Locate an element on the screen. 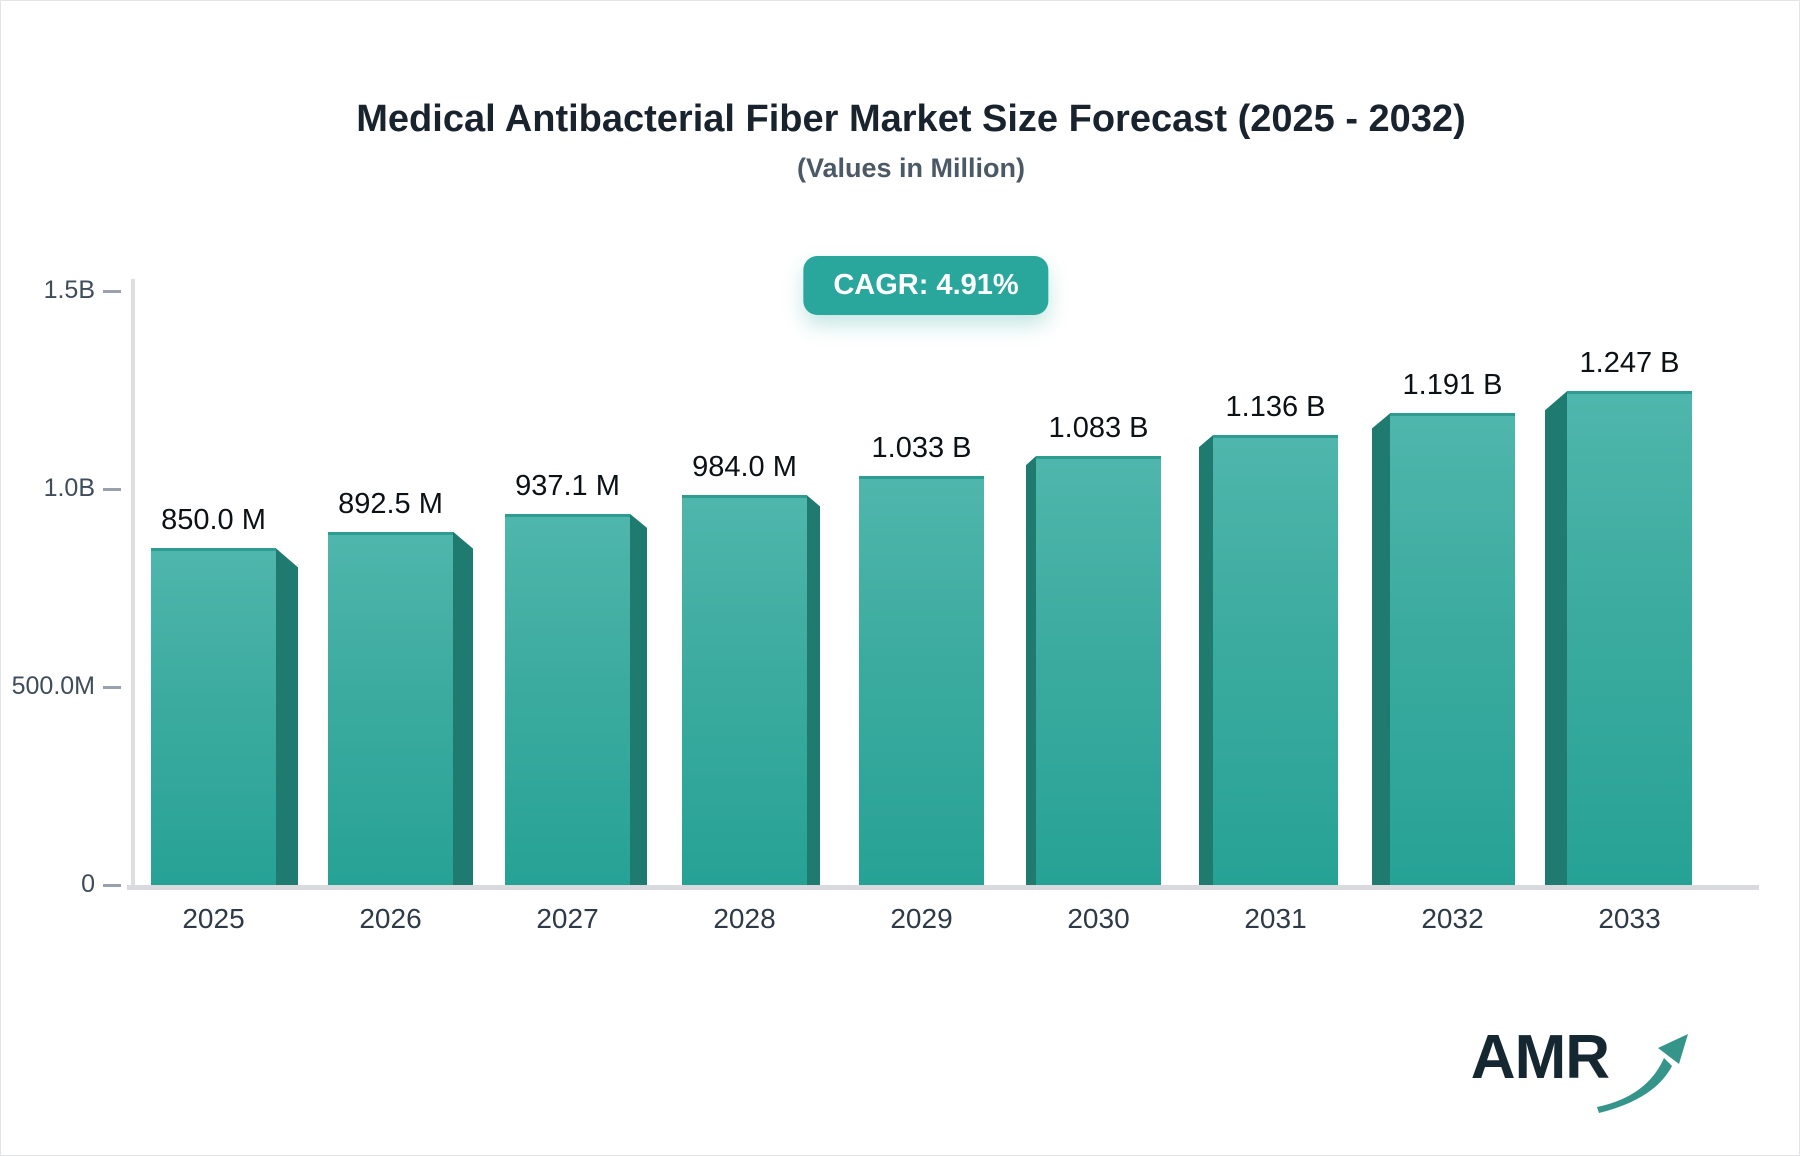 This screenshot has width=1800, height=1156. amr-logo: AMR is located at coordinates (1581, 1073).